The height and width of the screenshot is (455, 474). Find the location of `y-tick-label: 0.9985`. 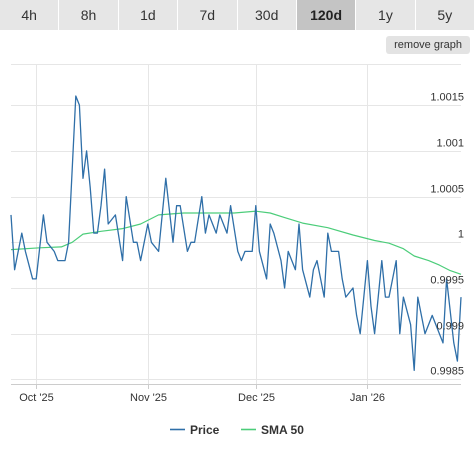

y-tick-label: 0.9985 is located at coordinates (447, 372).